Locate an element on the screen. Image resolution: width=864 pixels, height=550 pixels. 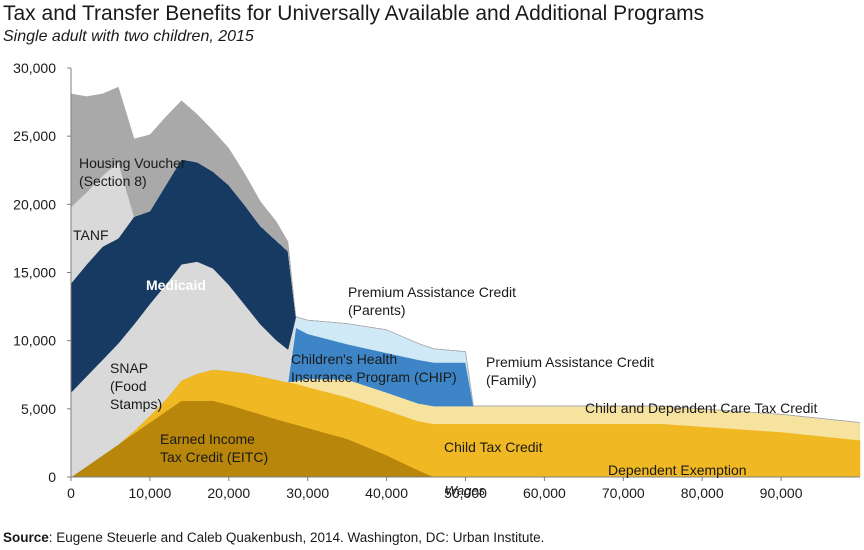
chart-subtitle: Single adult with two children, 2015 is located at coordinates (128, 36).